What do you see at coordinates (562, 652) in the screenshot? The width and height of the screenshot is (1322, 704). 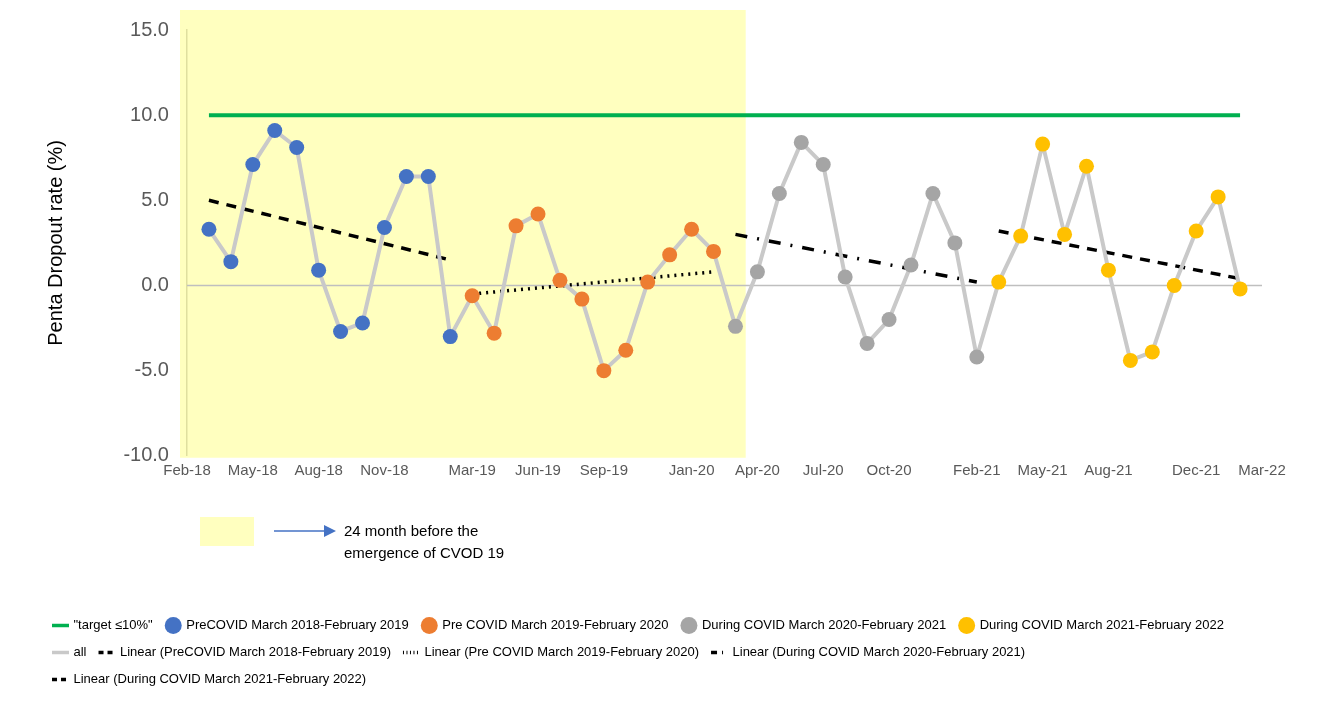 I see `legend-label: Linear (Pre COVID March 2019-February 2020)` at bounding box center [562, 652].